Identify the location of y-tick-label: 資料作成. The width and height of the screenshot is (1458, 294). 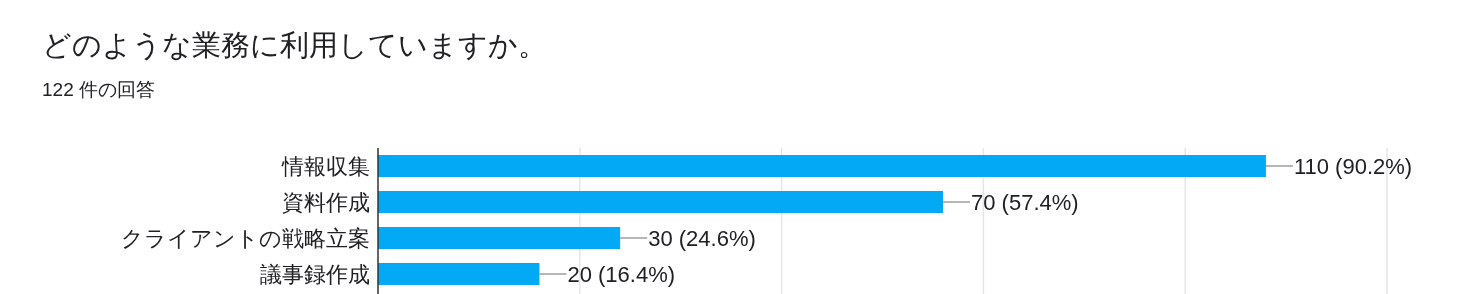
(326, 202).